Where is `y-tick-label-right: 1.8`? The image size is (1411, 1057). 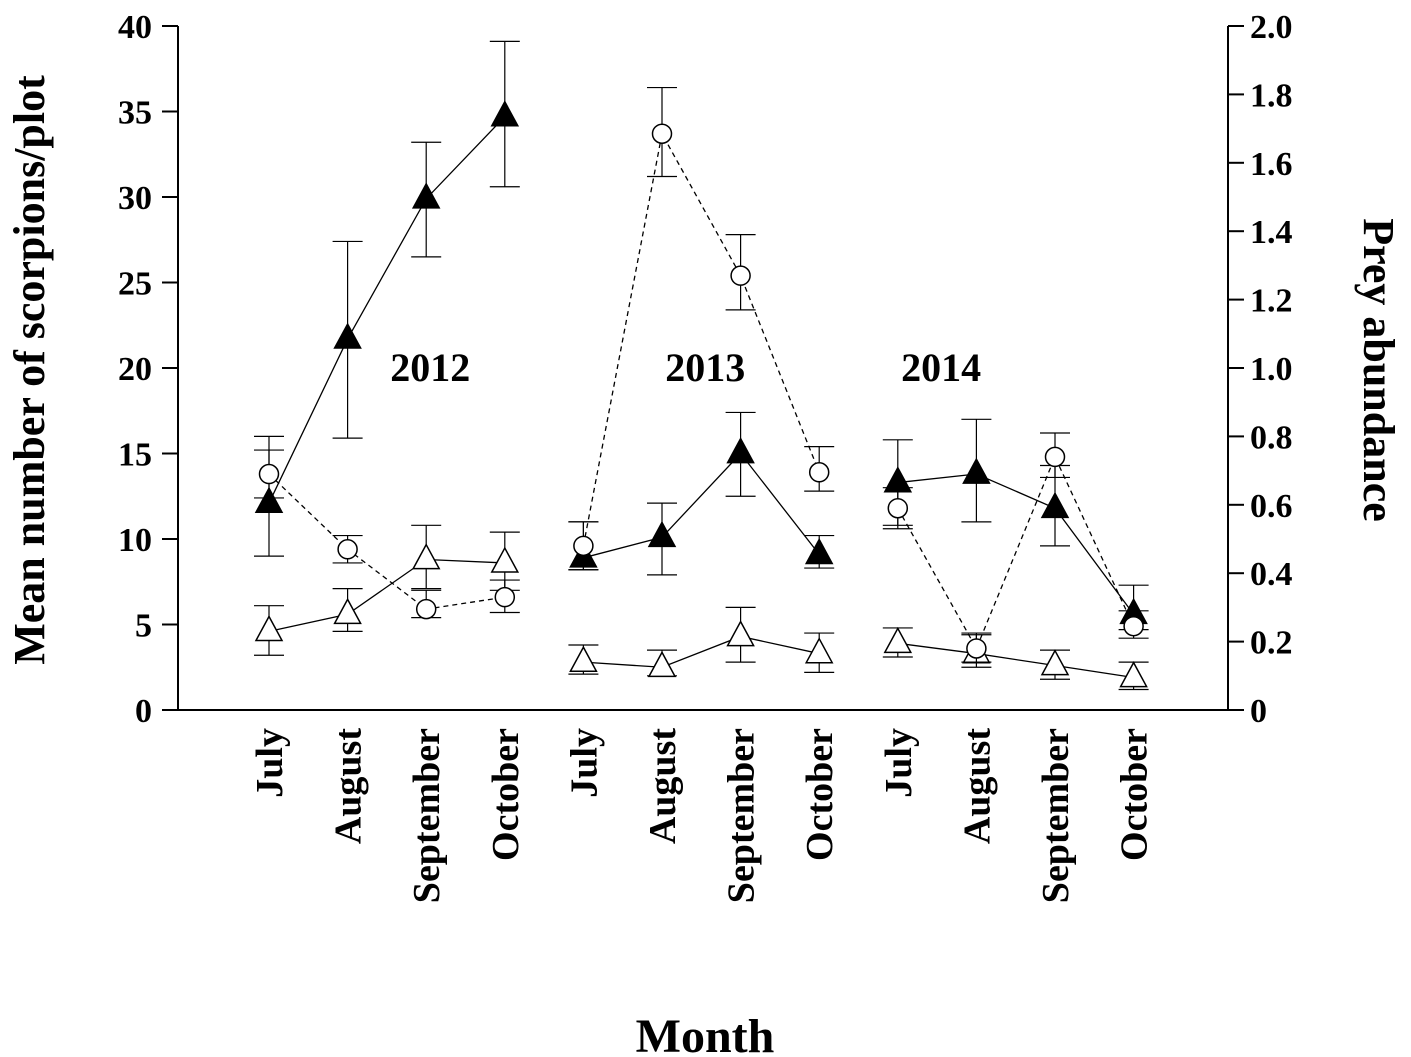
y-tick-label-right: 1.8 is located at coordinates (1271, 95).